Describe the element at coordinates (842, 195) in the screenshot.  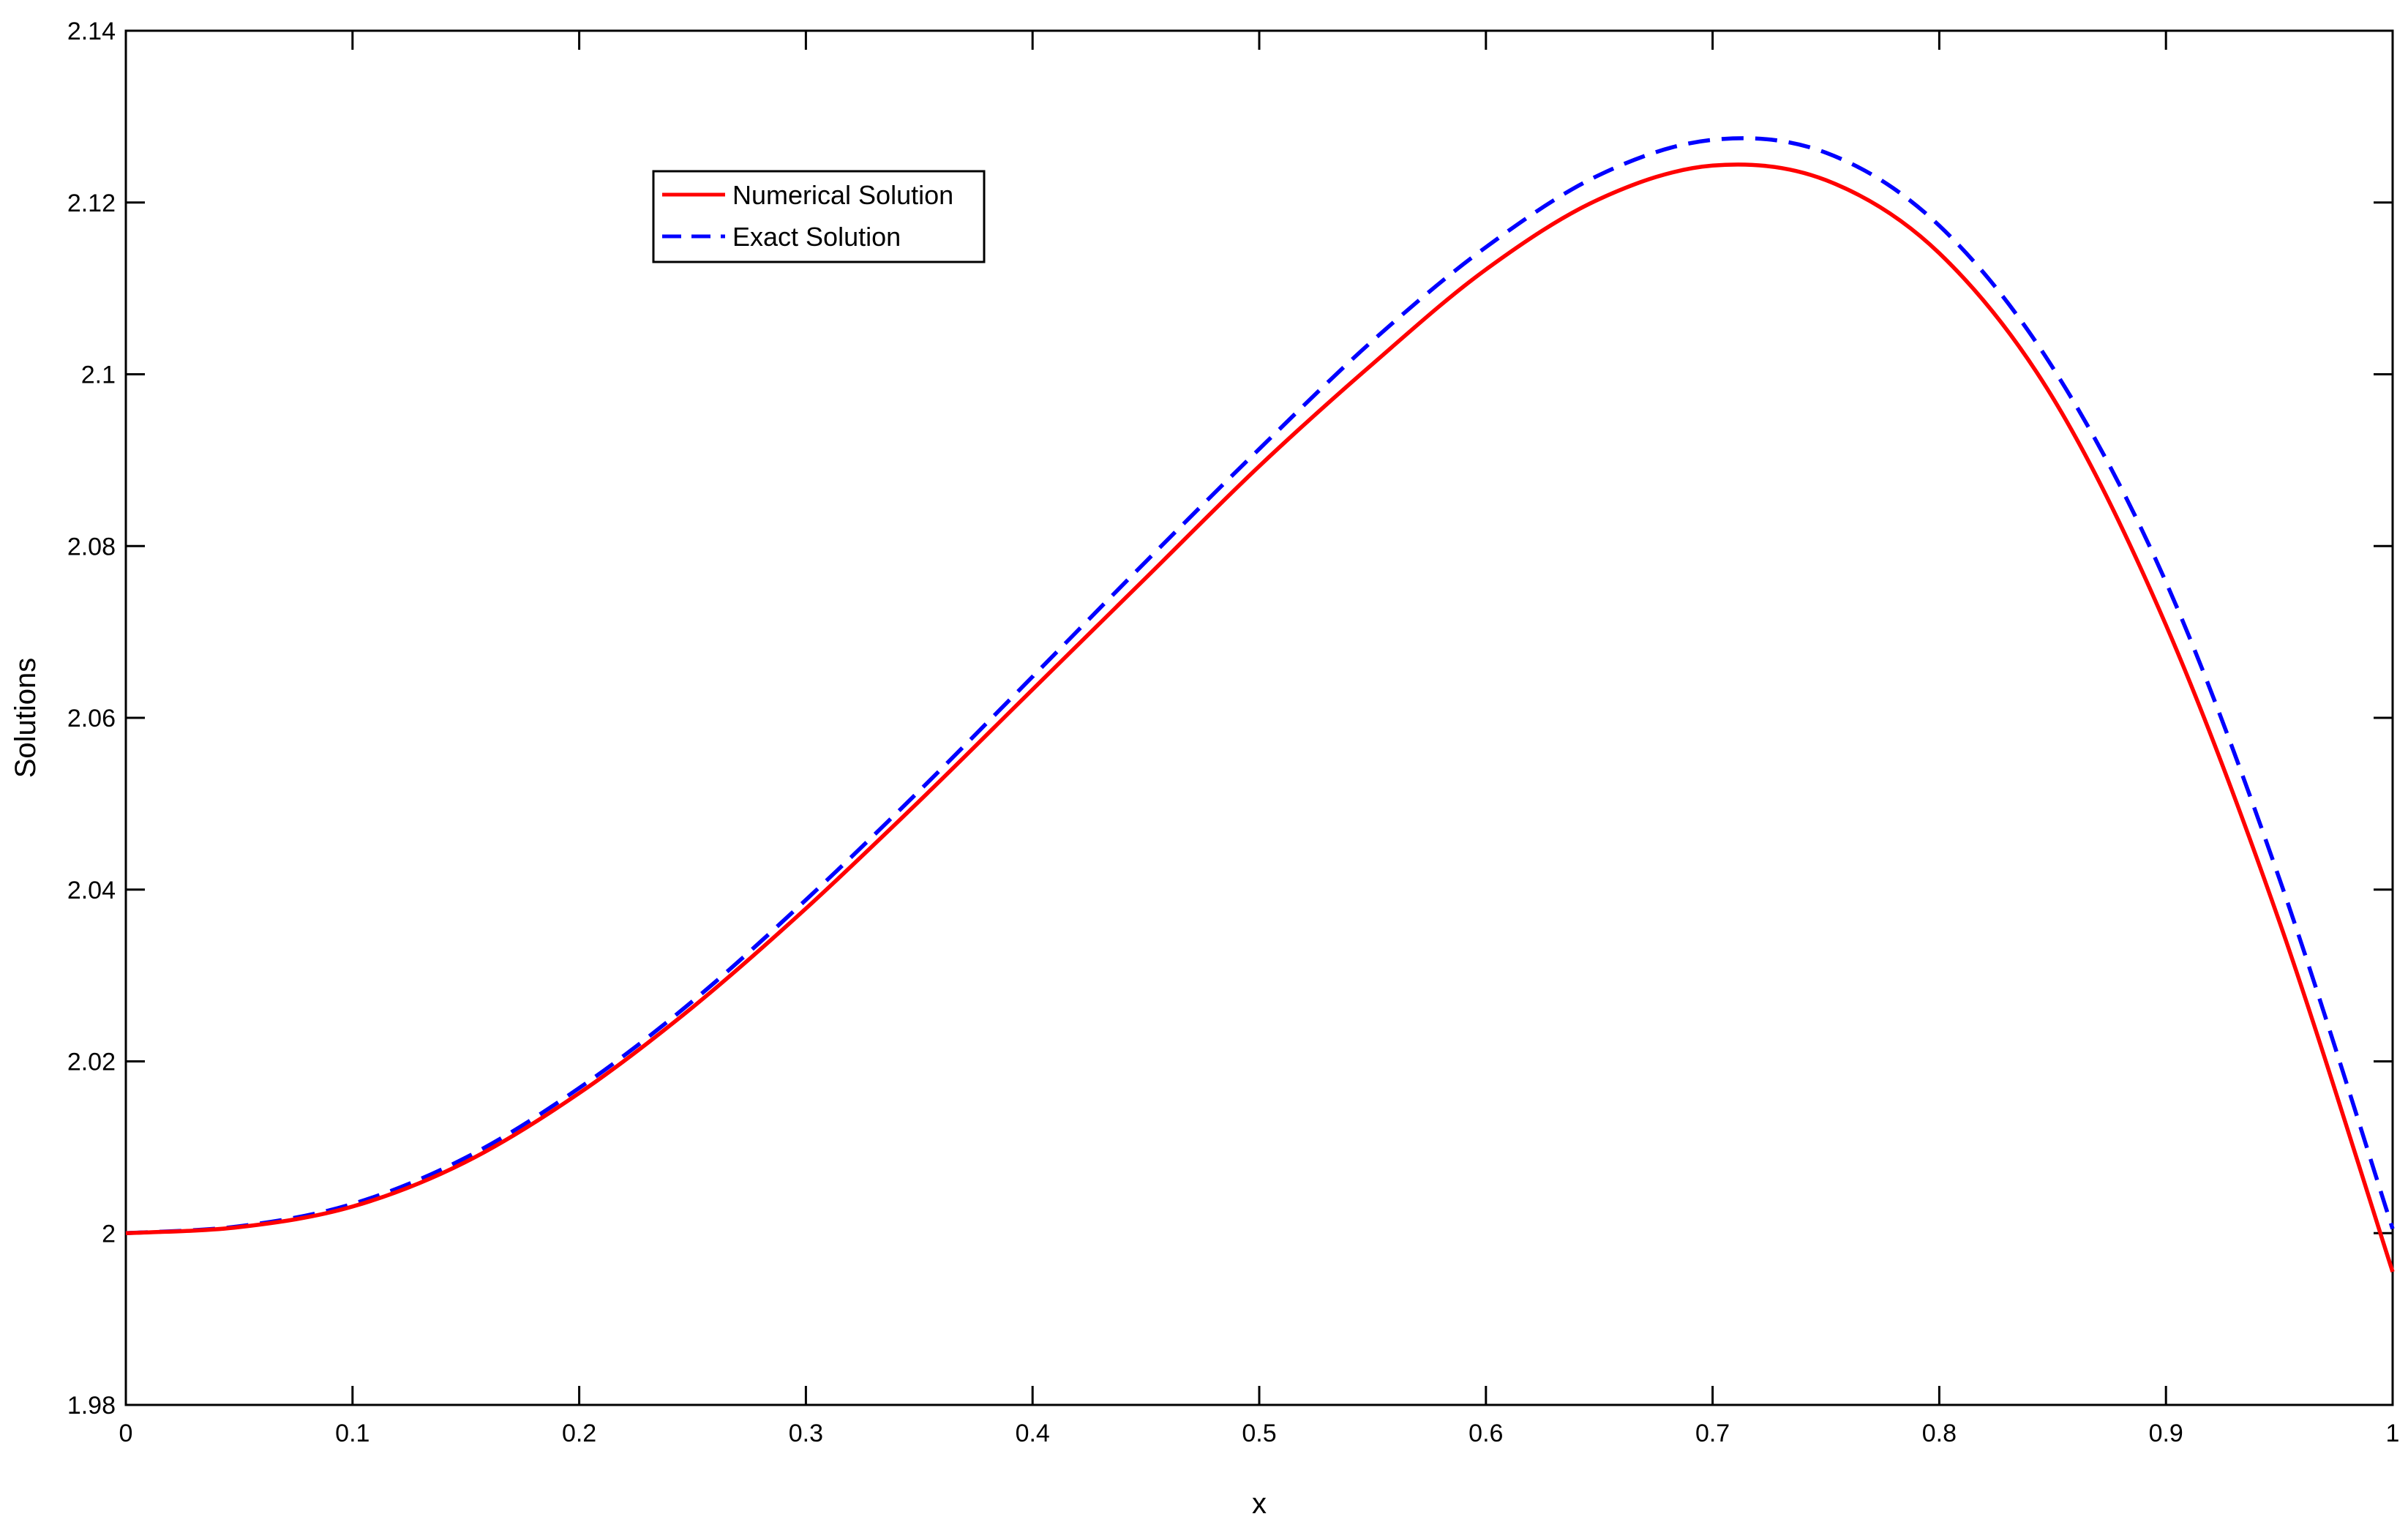
I see `legend-label-numerical: Numerical Solution` at that location.